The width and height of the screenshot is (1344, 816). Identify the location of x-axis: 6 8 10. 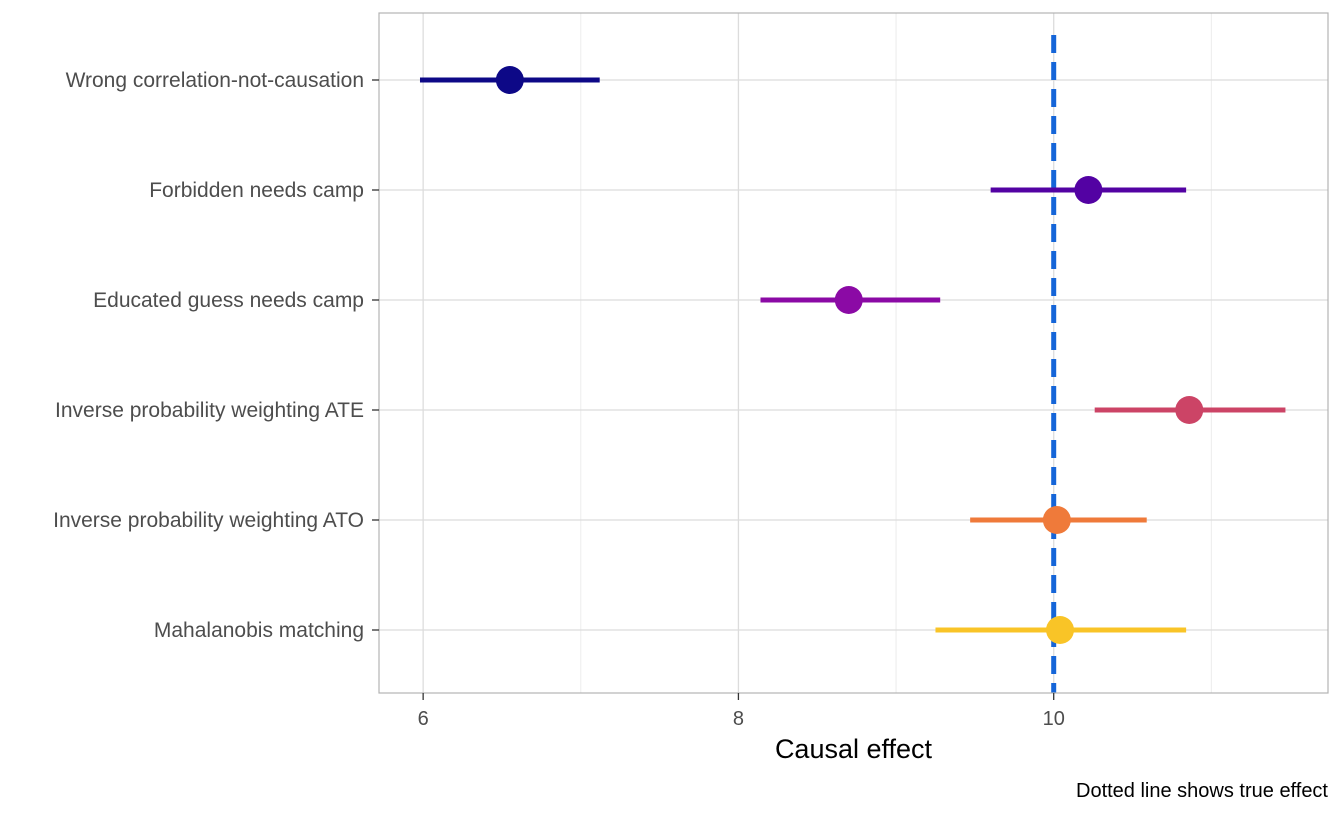
(741, 711).